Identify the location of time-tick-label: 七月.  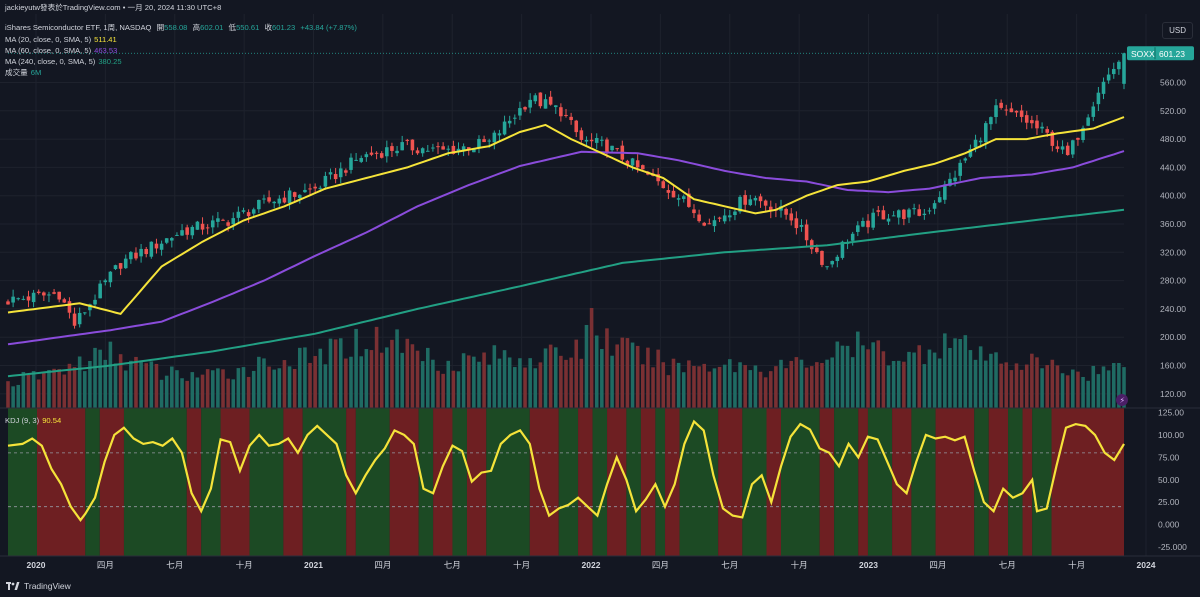
(1007, 565).